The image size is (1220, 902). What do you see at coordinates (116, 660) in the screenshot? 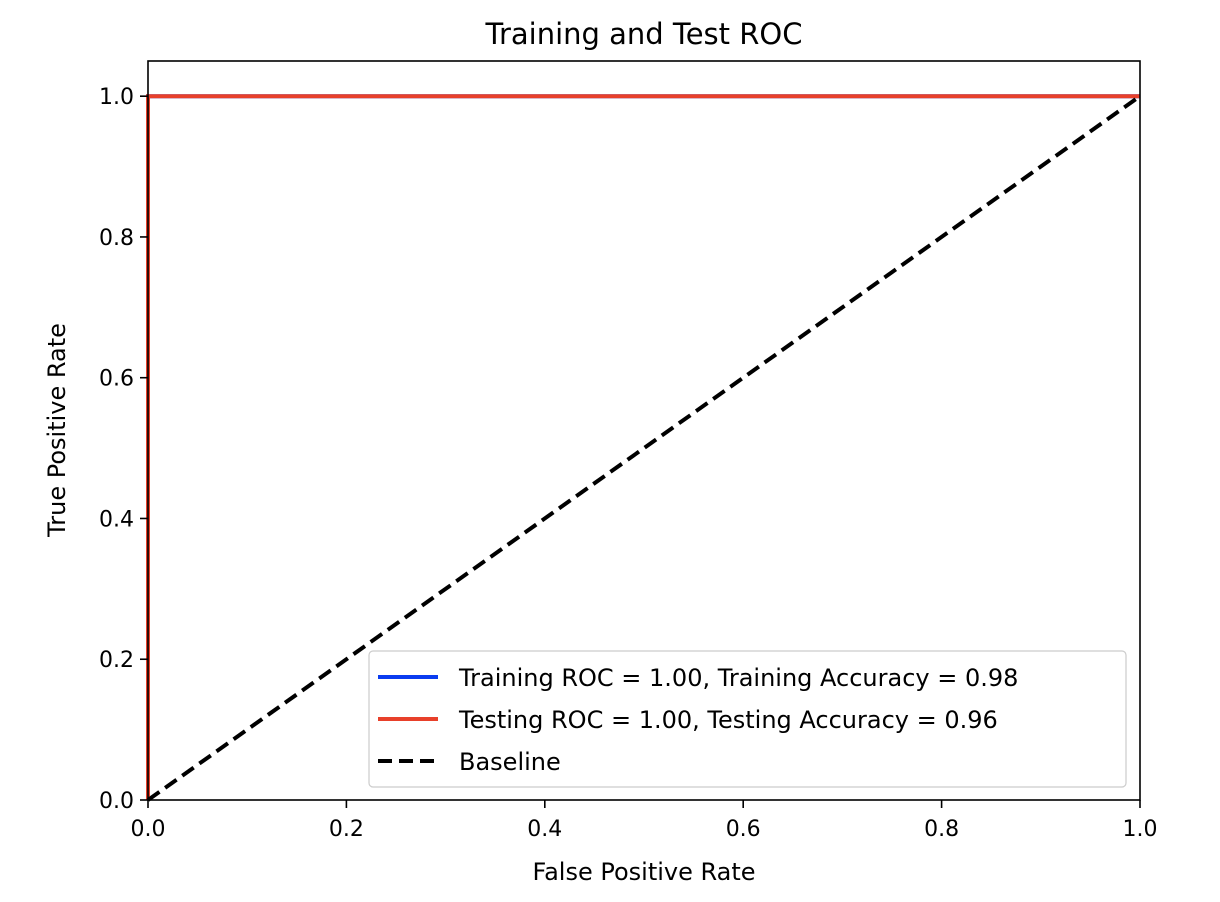
I see `y-tick-label: 0.2` at bounding box center [116, 660].